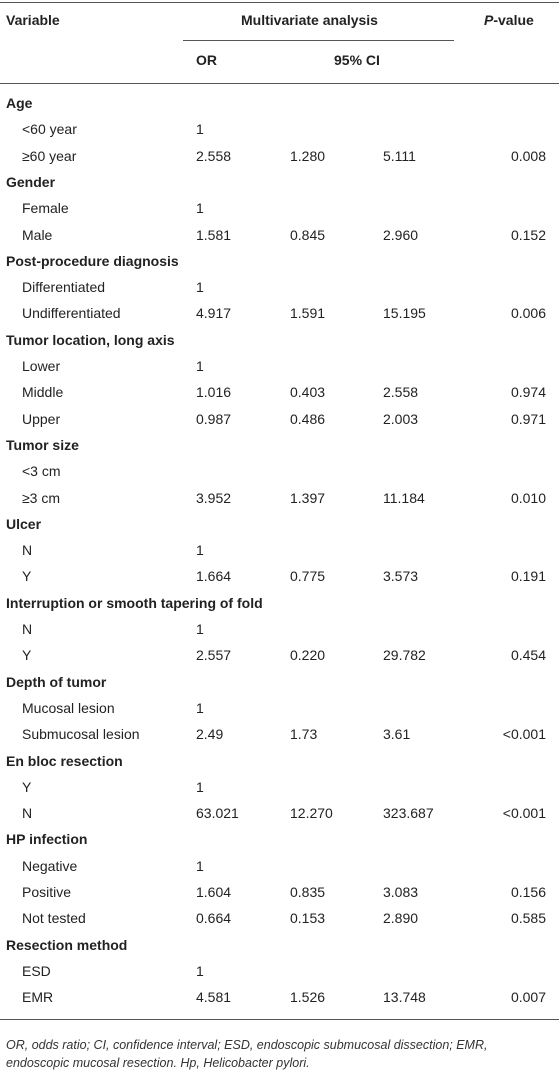  I want to click on or-cell: 1.664, so click(214, 576).